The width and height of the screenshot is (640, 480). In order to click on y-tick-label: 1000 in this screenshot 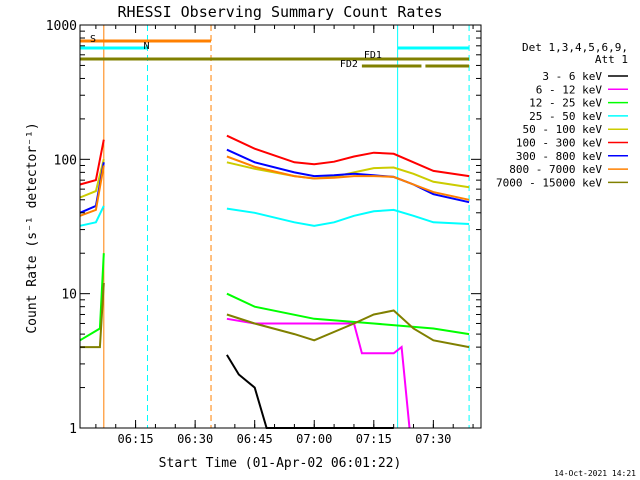, I will do `click(61, 26)`.